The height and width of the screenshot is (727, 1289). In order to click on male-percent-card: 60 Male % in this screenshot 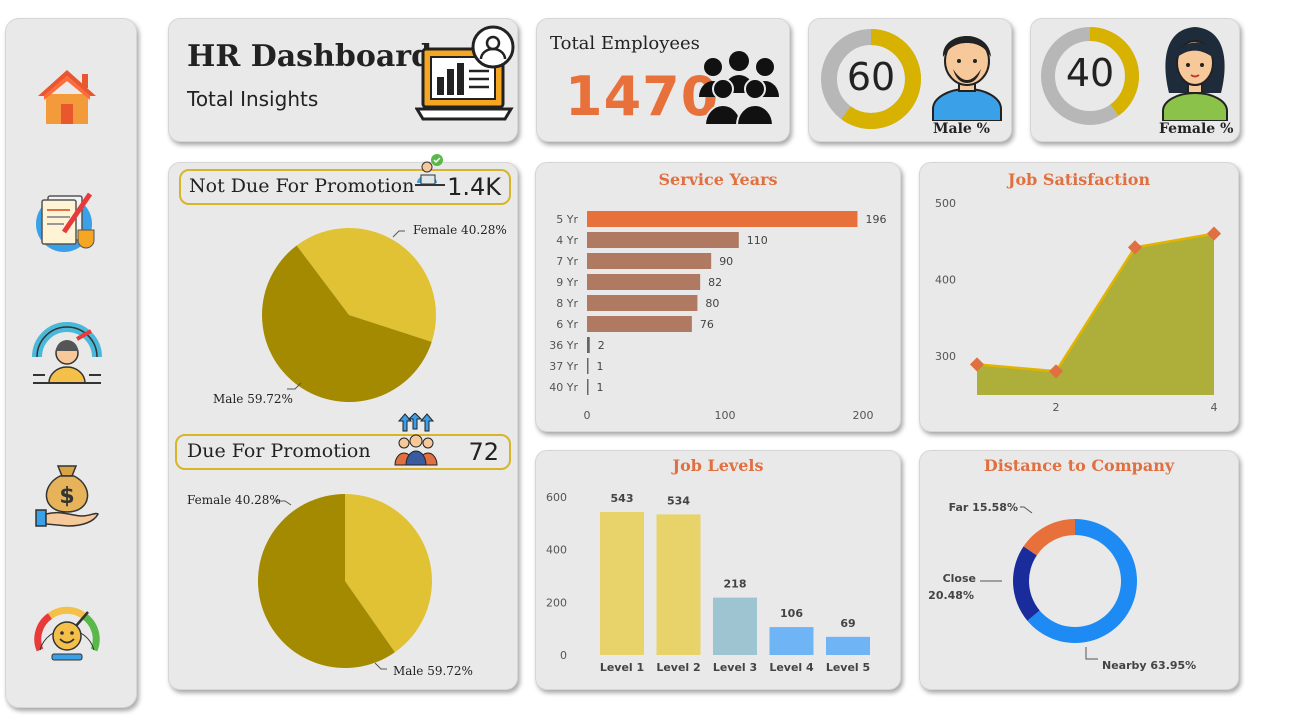, I will do `click(910, 80)`.